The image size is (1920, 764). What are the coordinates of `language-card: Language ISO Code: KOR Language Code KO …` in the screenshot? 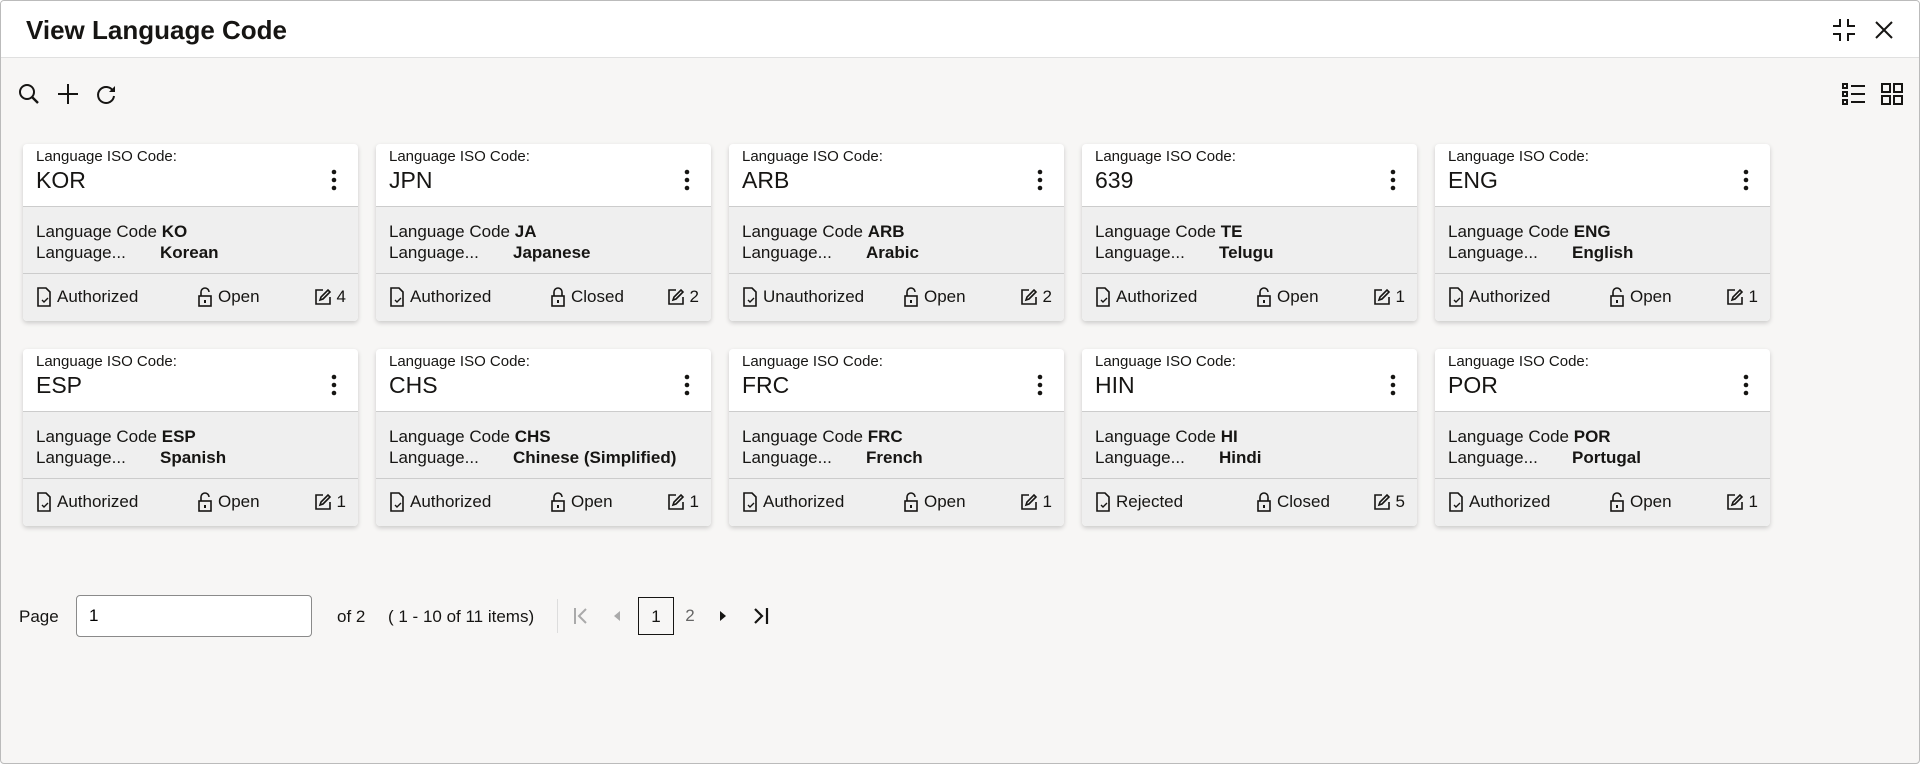 It's located at (190, 232).